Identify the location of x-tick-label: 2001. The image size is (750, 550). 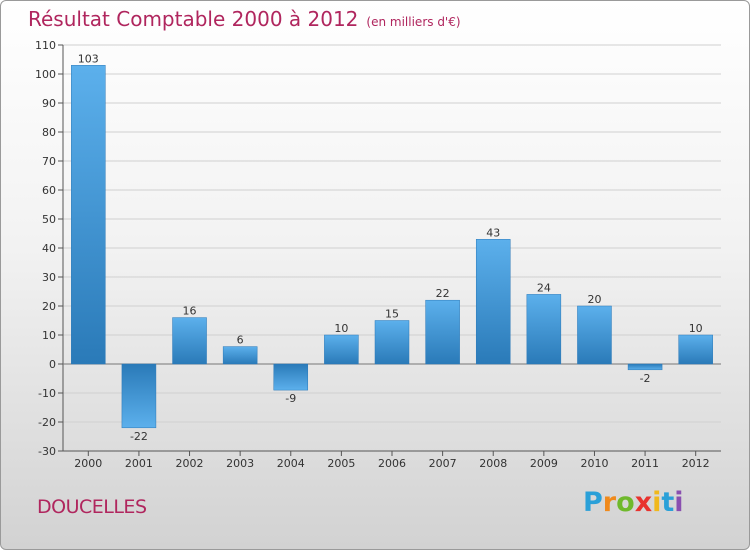
(139, 463).